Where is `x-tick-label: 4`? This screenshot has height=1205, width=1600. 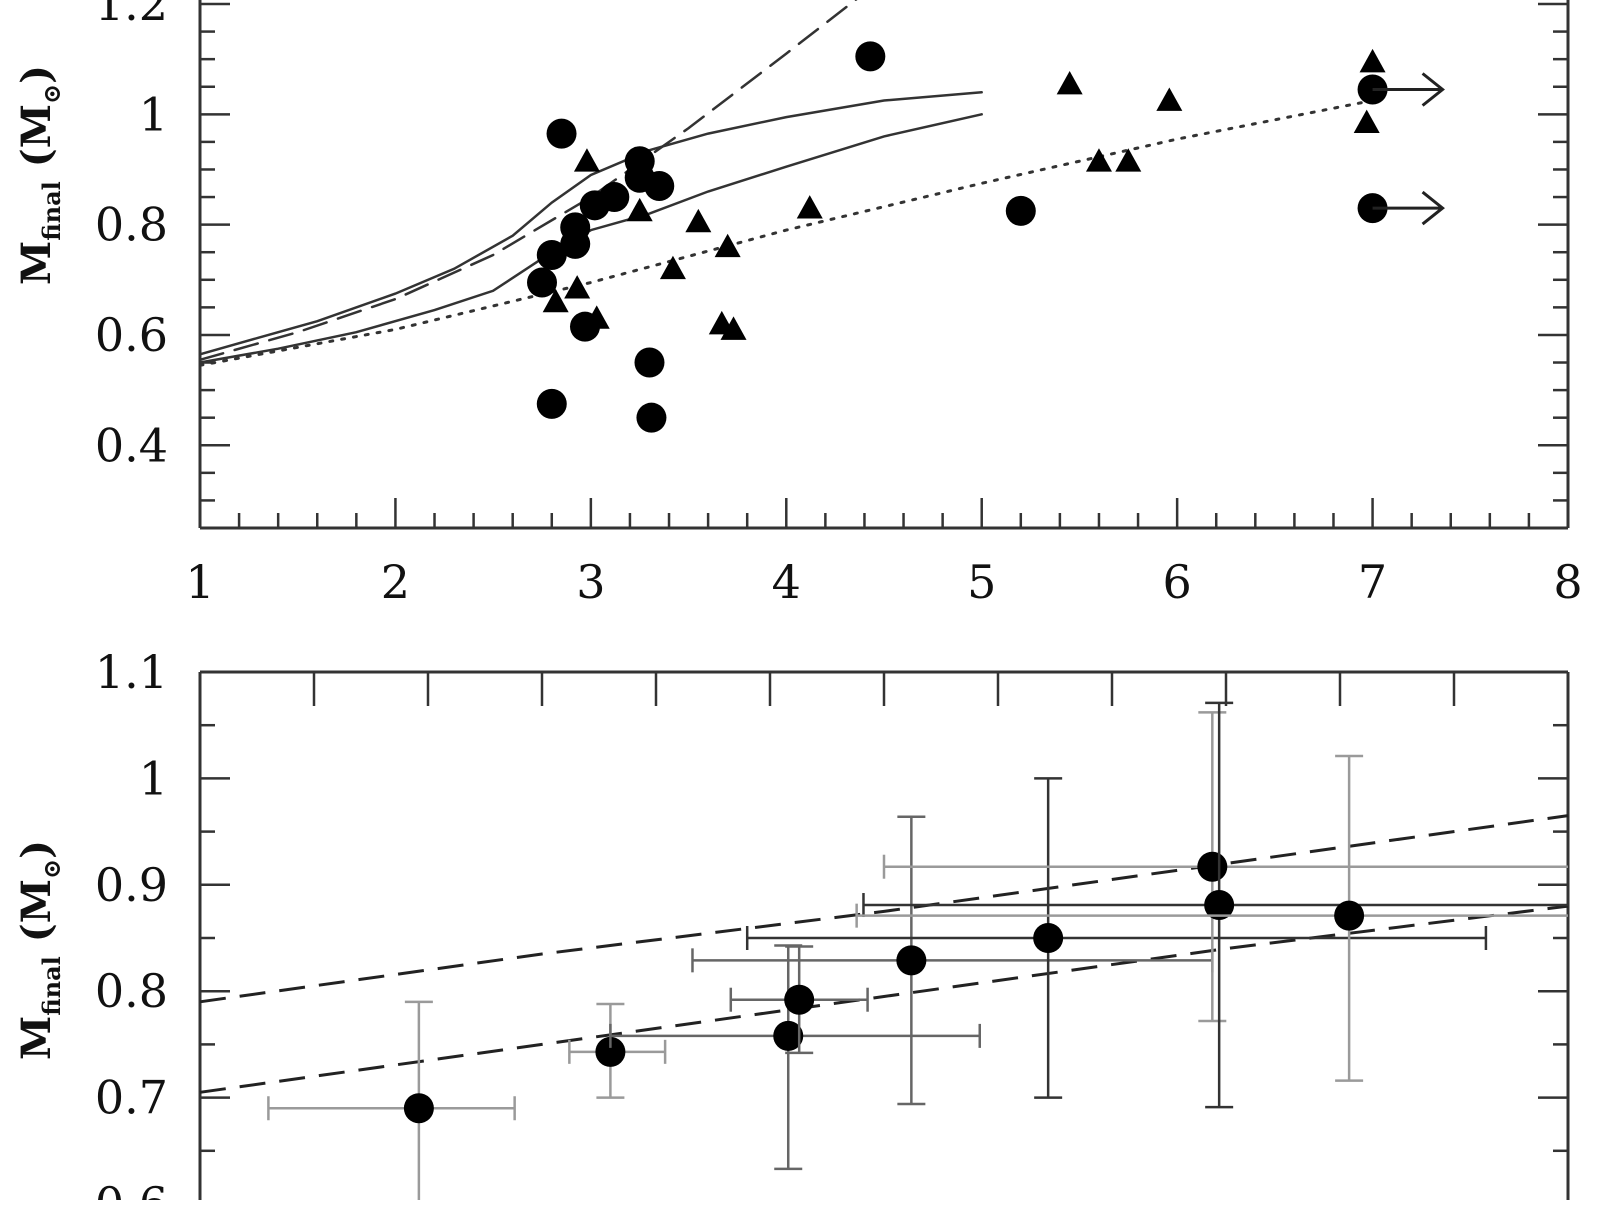 x-tick-label: 4 is located at coordinates (786, 582).